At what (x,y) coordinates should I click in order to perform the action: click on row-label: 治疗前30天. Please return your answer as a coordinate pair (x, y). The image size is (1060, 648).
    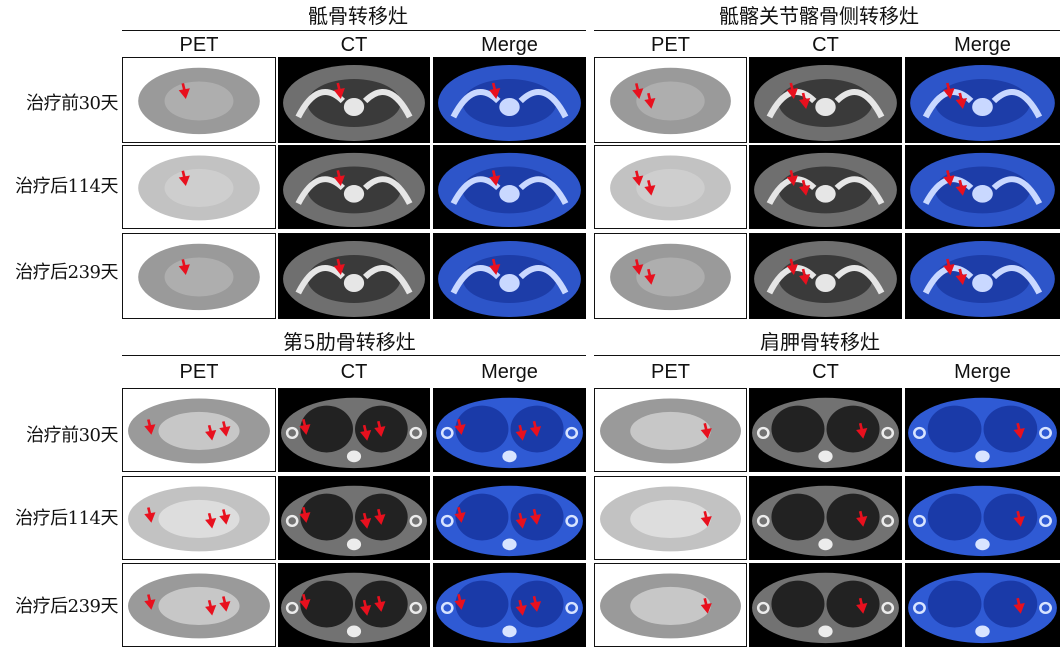
    Looking at the image, I should click on (72, 103).